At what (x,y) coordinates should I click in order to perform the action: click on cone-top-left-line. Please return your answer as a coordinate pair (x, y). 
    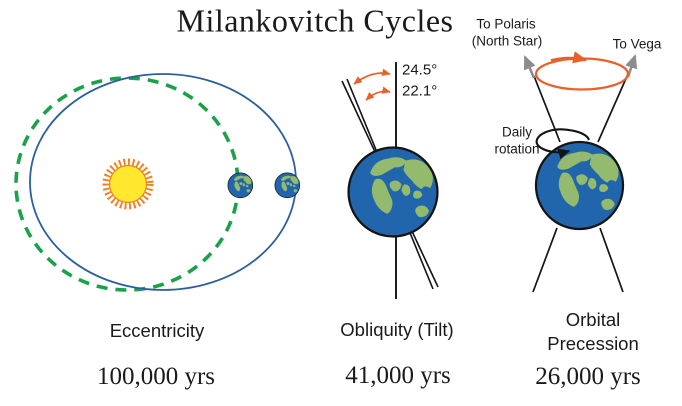
    Looking at the image, I should click on (547, 109).